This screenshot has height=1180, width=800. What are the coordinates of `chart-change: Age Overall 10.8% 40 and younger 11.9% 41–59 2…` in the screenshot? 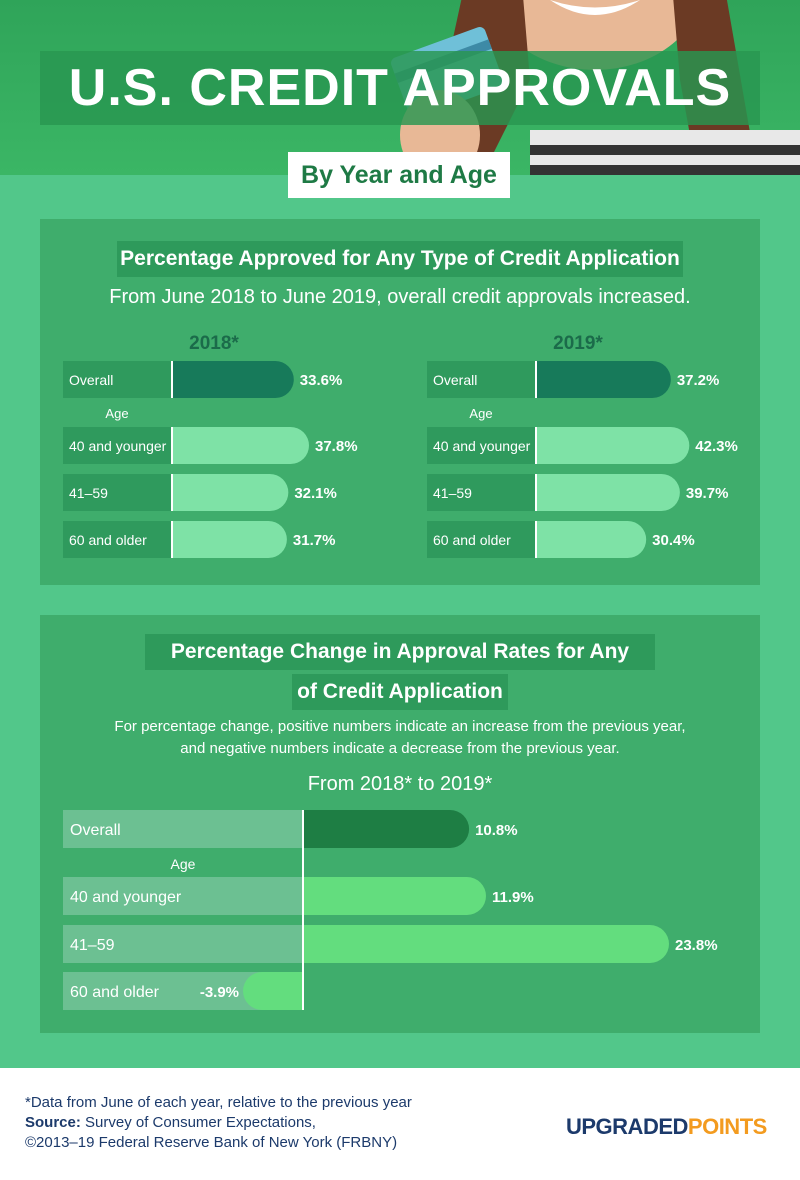 It's located at (390, 910).